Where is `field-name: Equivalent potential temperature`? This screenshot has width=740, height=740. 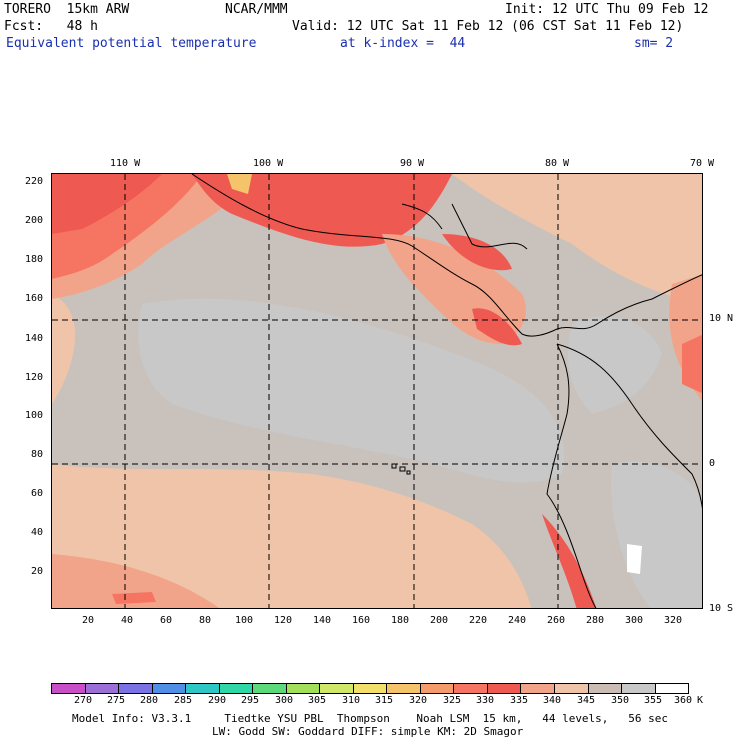 field-name: Equivalent potential temperature is located at coordinates (131, 43).